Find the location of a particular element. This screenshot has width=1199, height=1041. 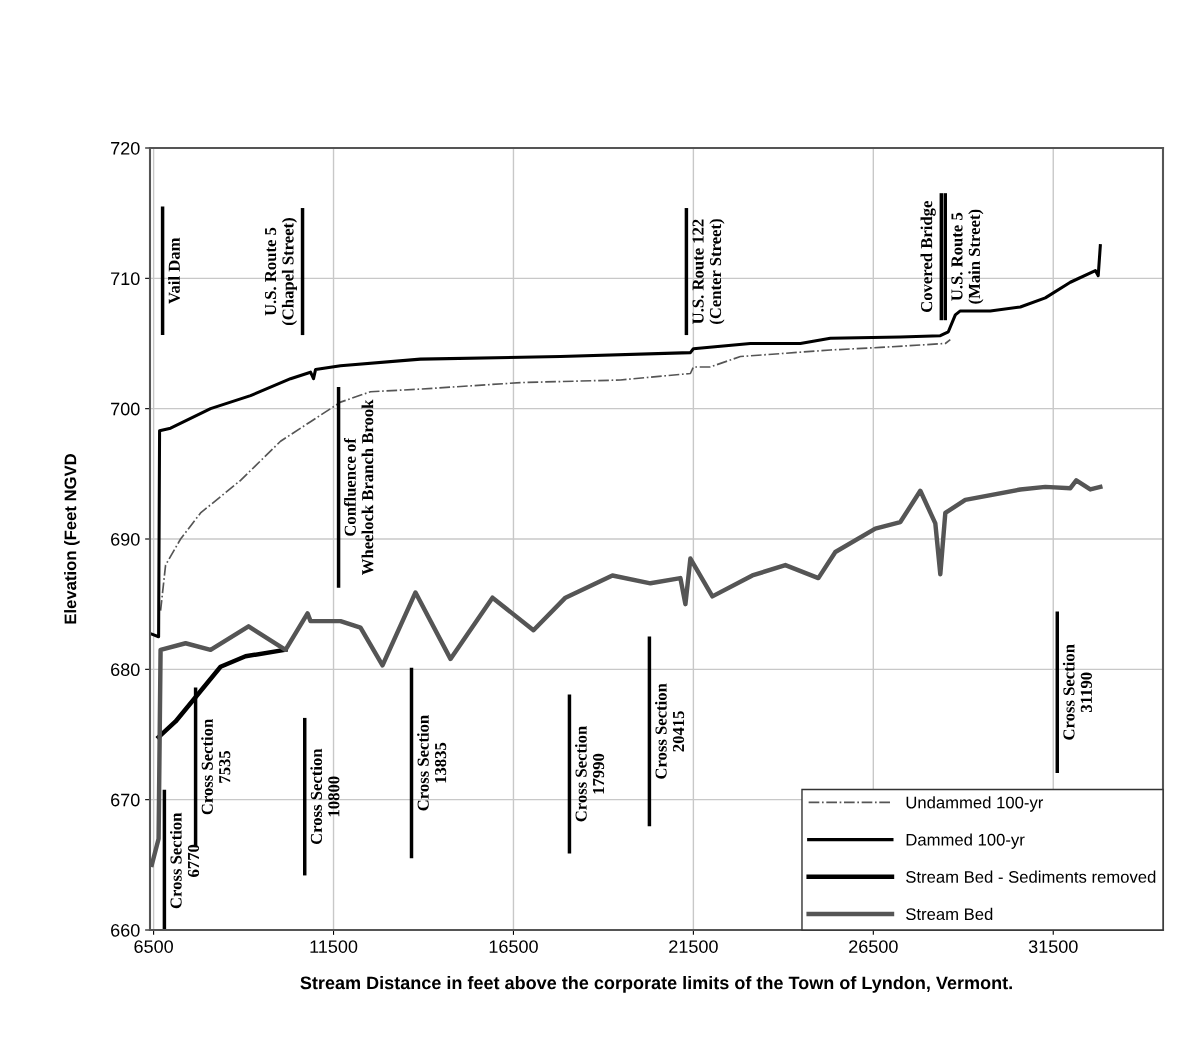

legend-label: Dammed 100-yr is located at coordinates (965, 841).